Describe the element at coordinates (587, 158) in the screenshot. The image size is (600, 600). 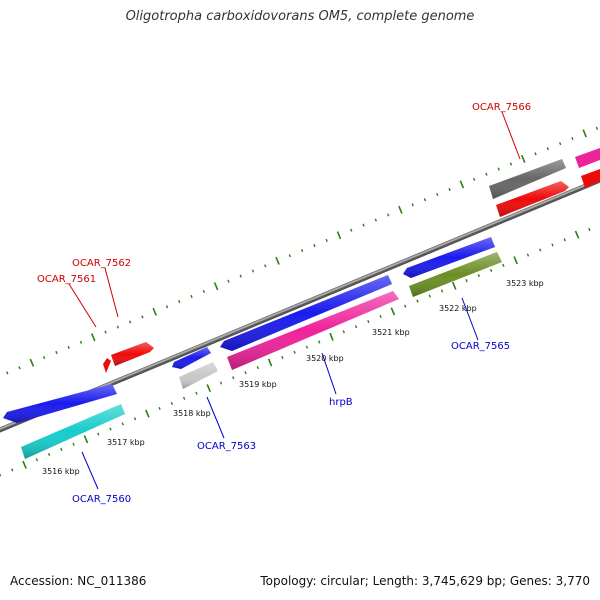
I see `gene-magenta-upper` at that location.